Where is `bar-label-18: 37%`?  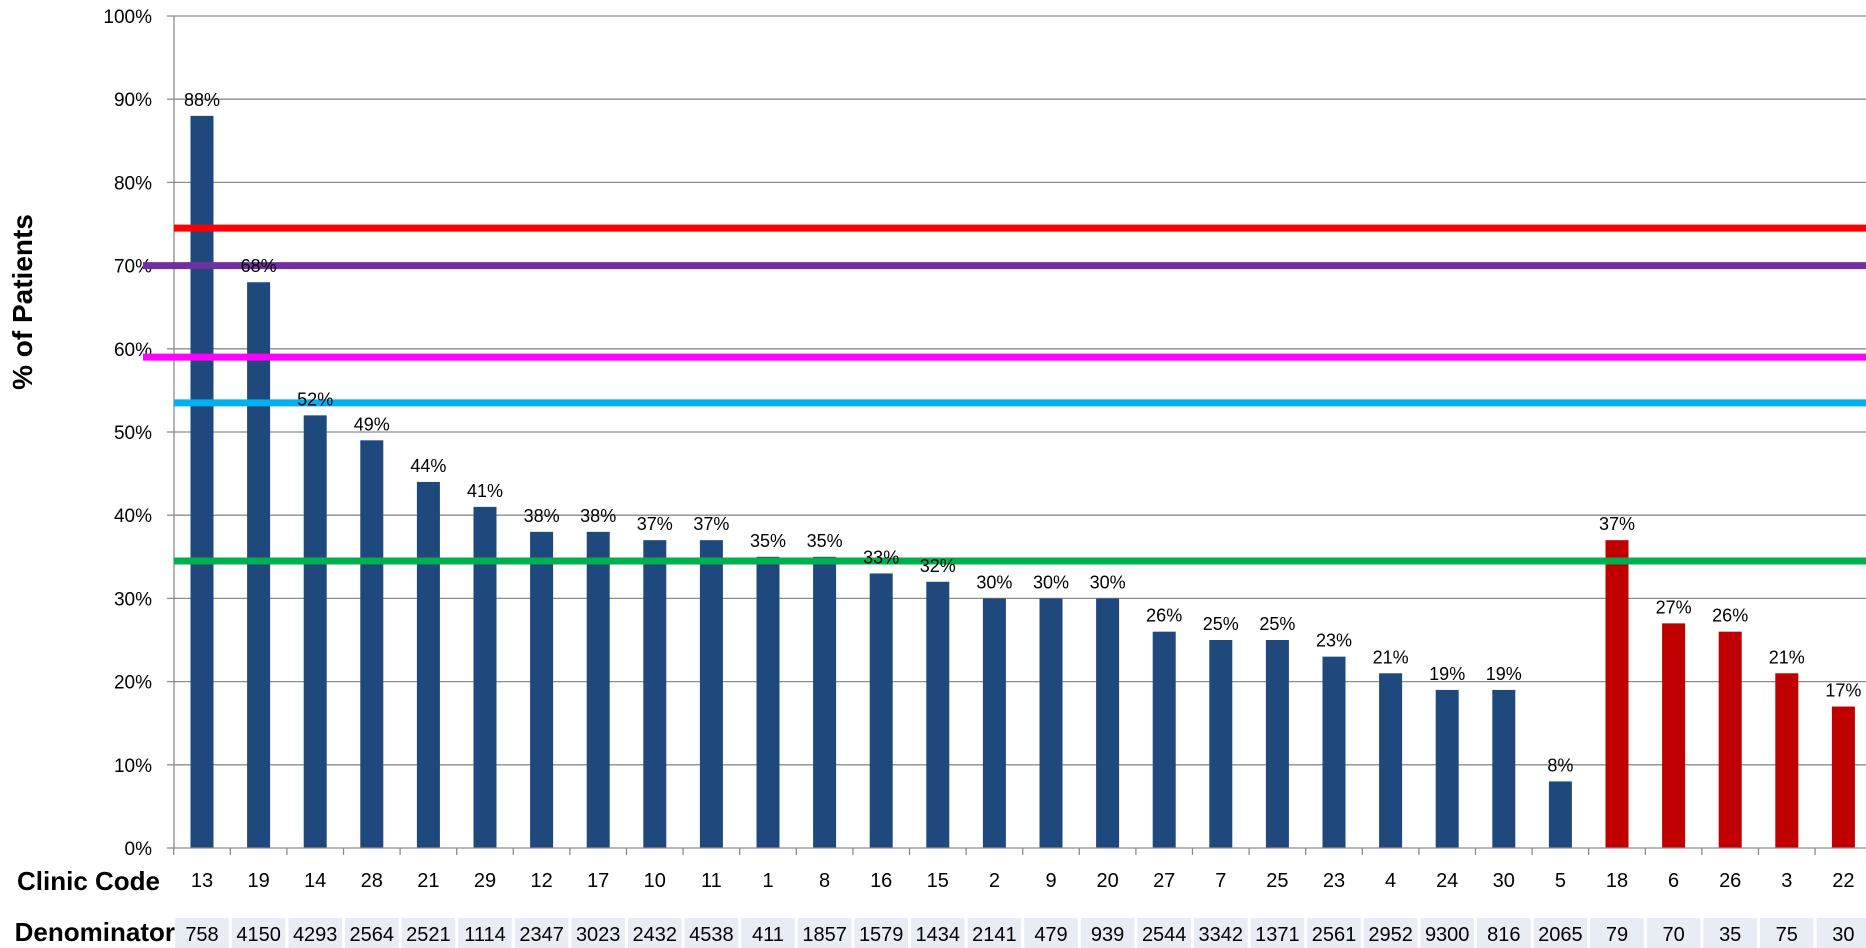
bar-label-18: 37% is located at coordinates (1617, 524).